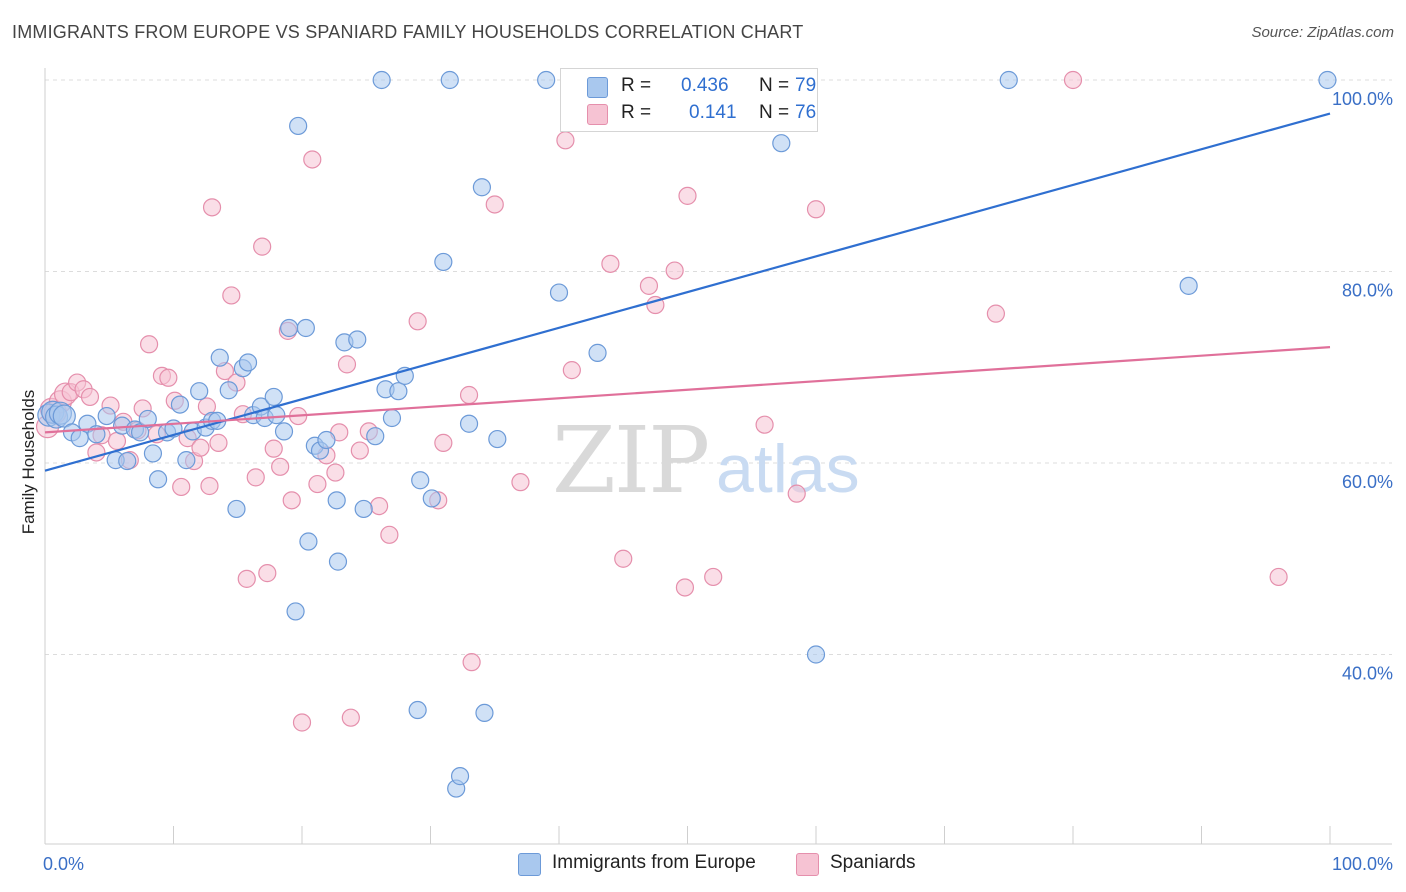  Describe the element at coordinates (788, 469) in the screenshot. I see `watermark-atlas: atlas` at that location.